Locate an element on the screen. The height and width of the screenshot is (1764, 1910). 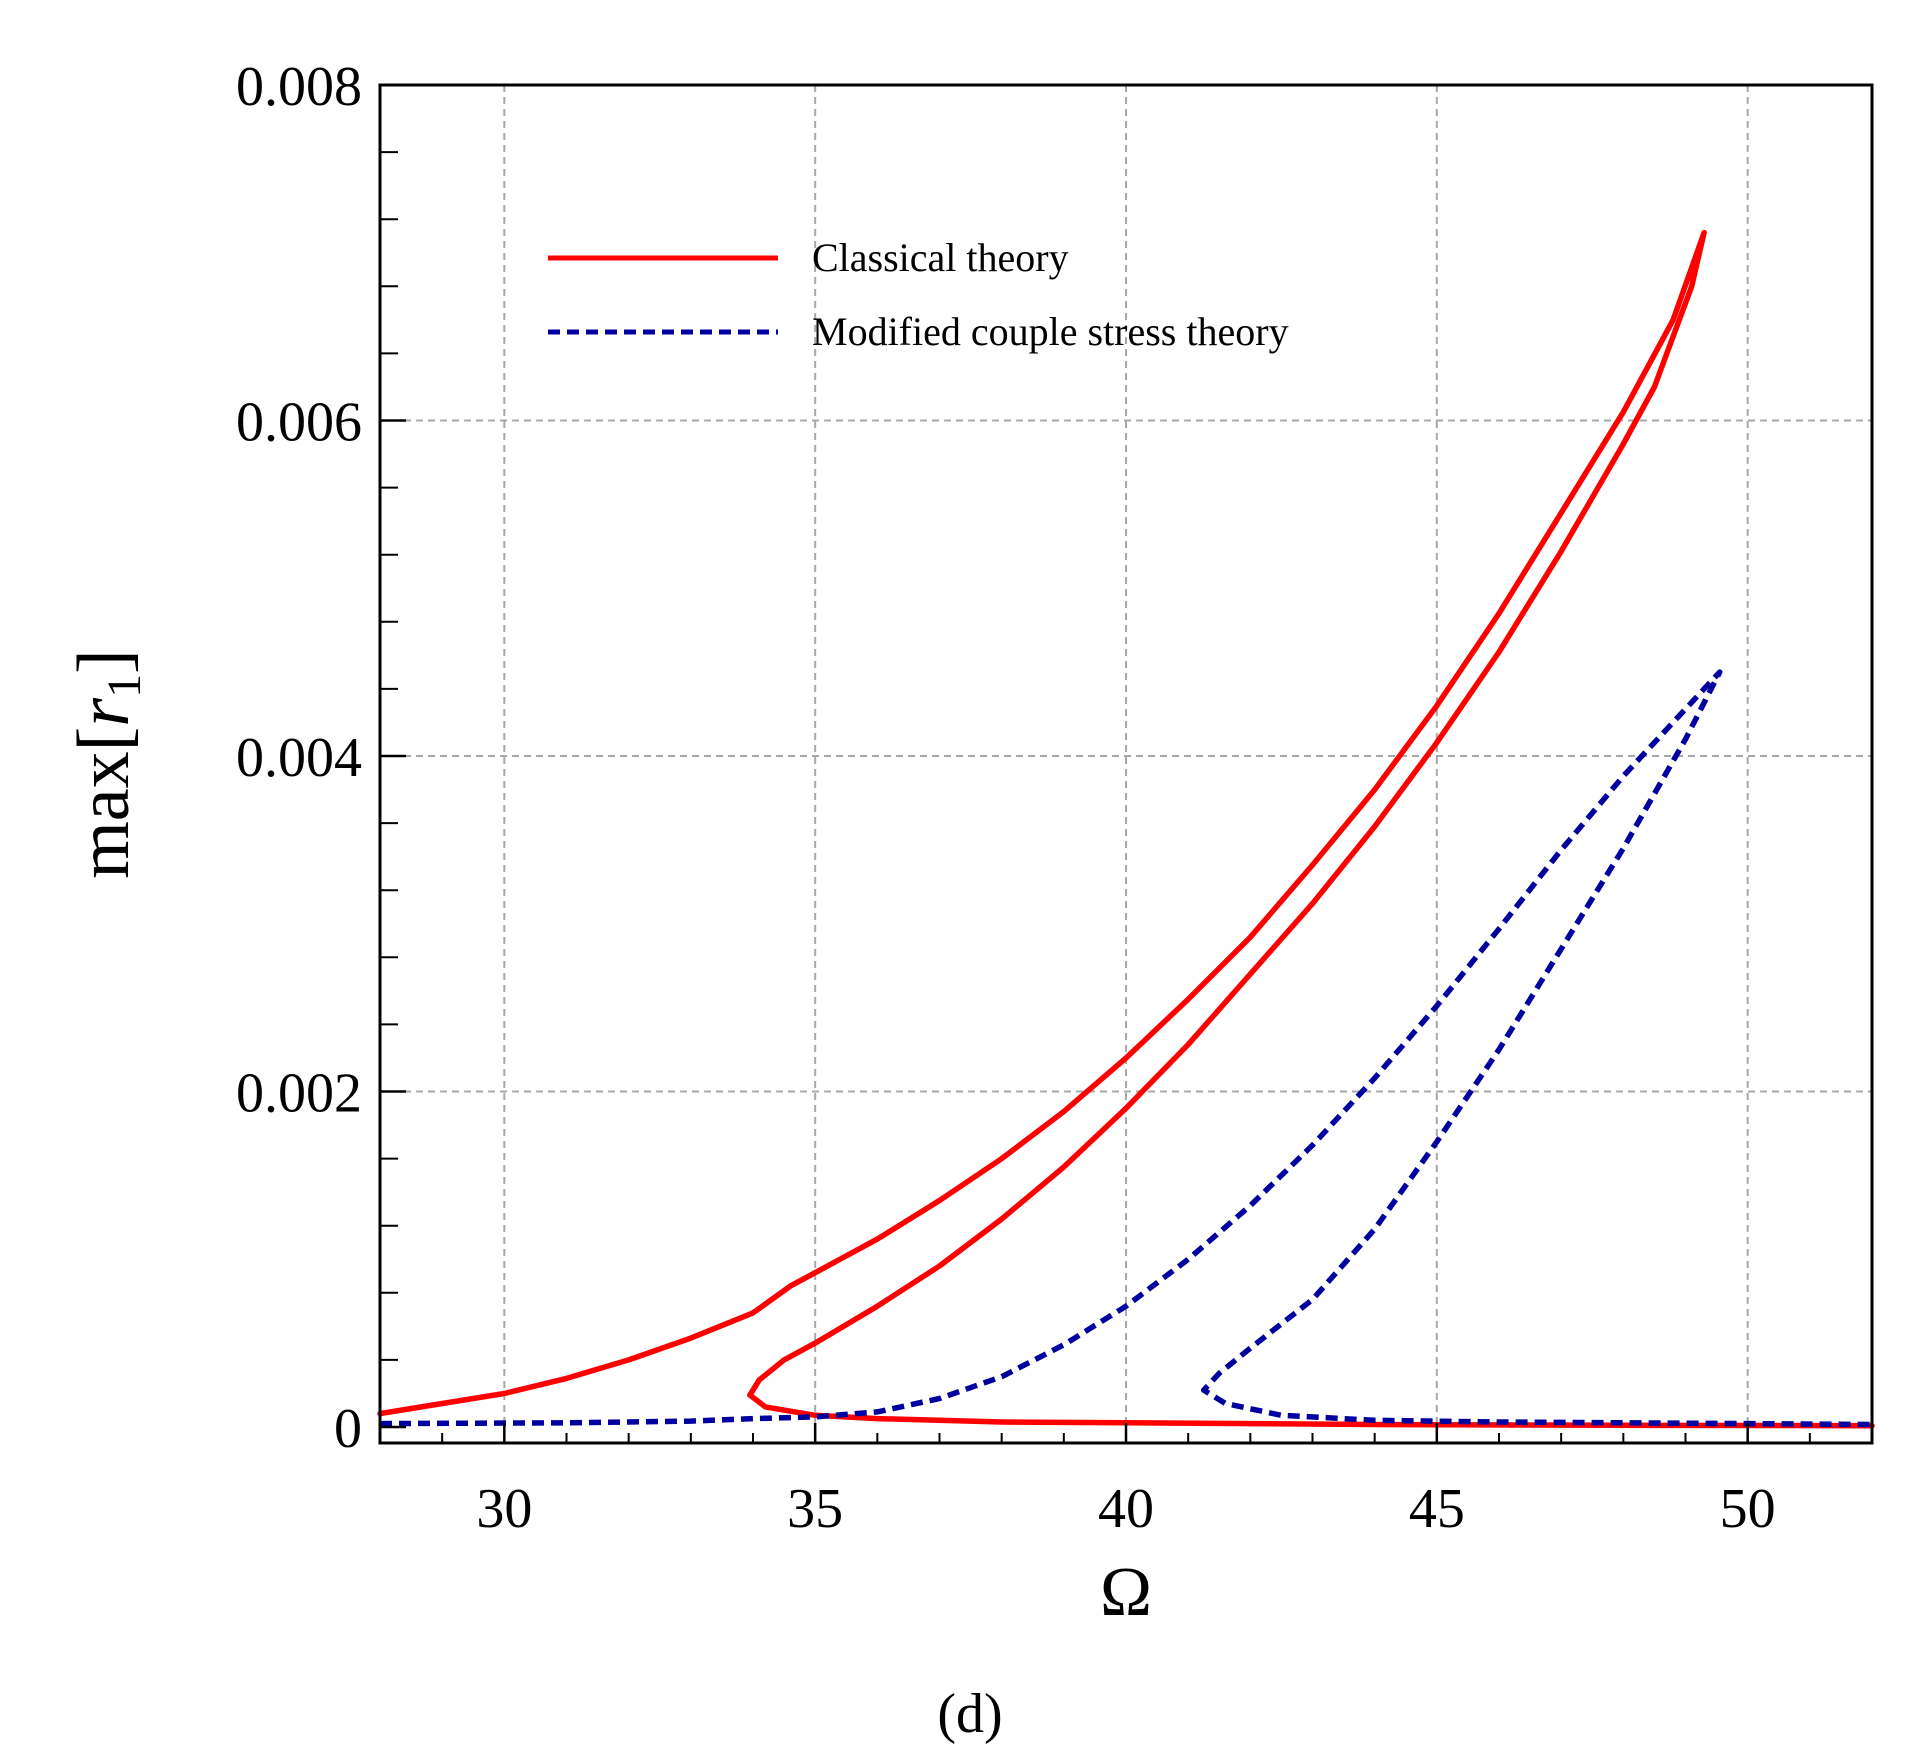
panel-label: (d) is located at coordinates (969, 1714).